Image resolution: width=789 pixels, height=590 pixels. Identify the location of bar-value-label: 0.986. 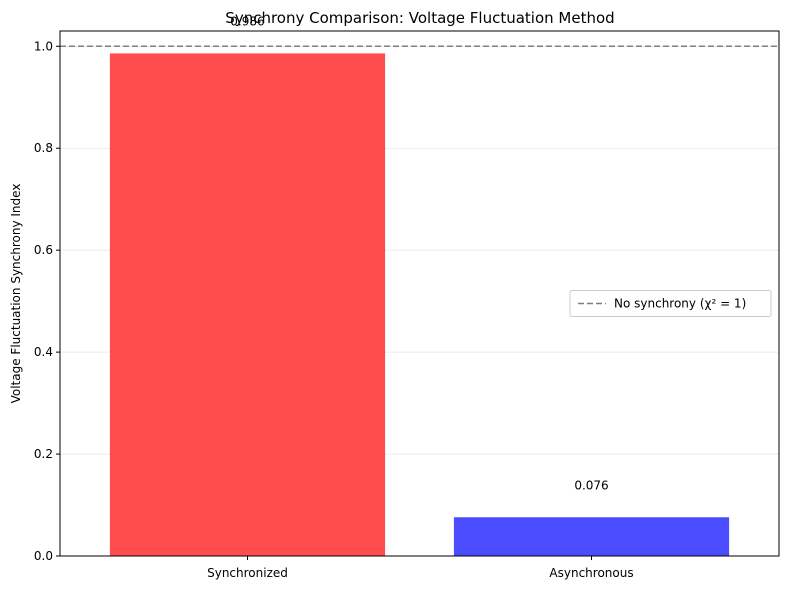
(247, 21).